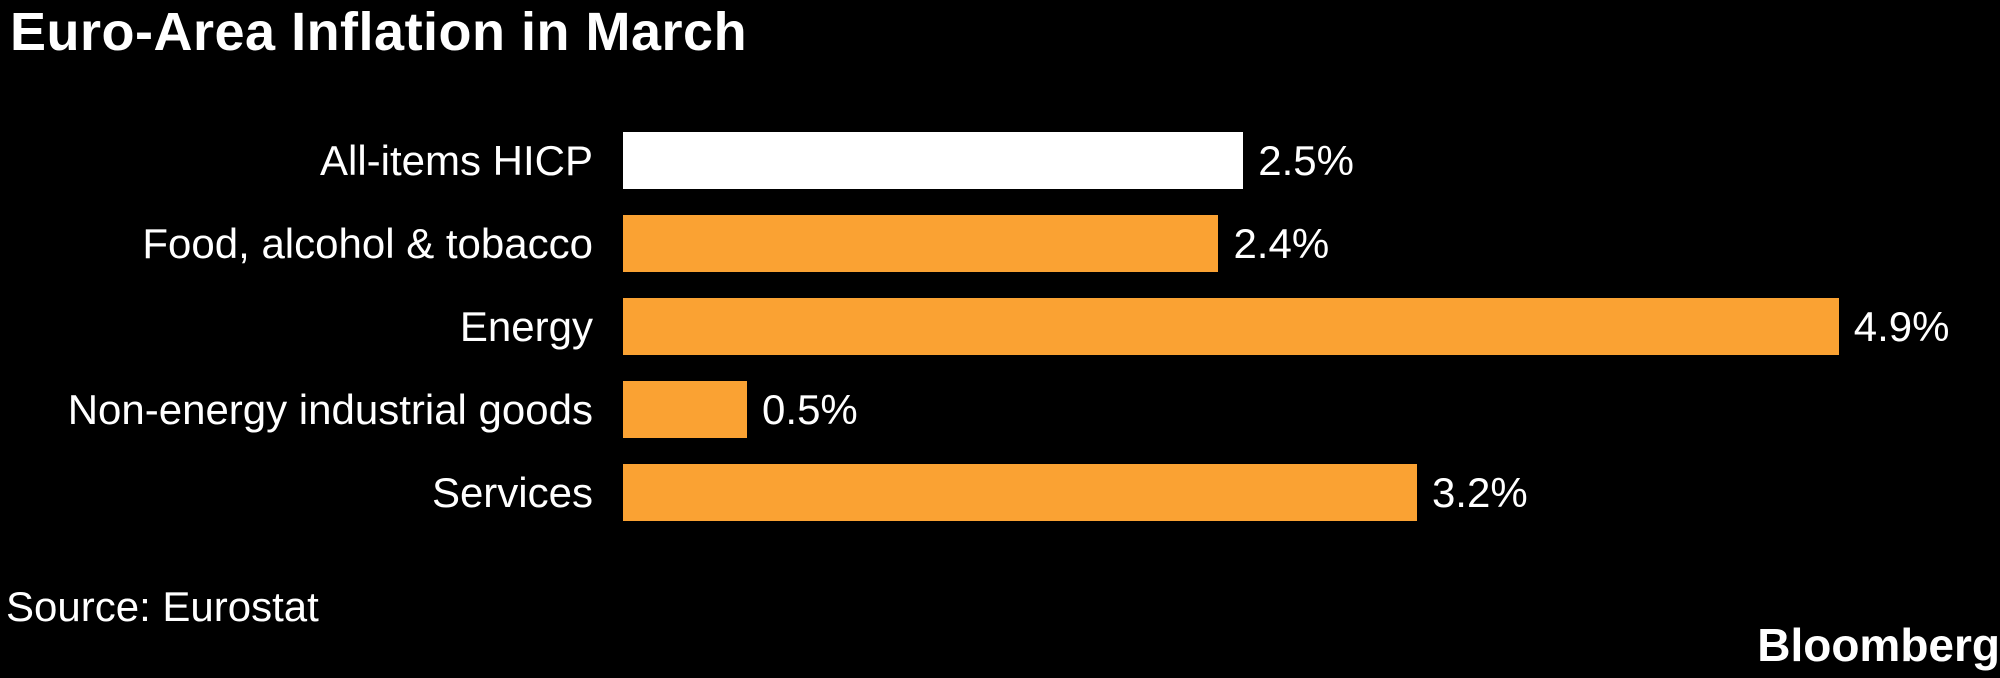 The width and height of the screenshot is (2000, 678). Describe the element at coordinates (330, 409) in the screenshot. I see `category-label: Non-energy industrial goods` at that location.